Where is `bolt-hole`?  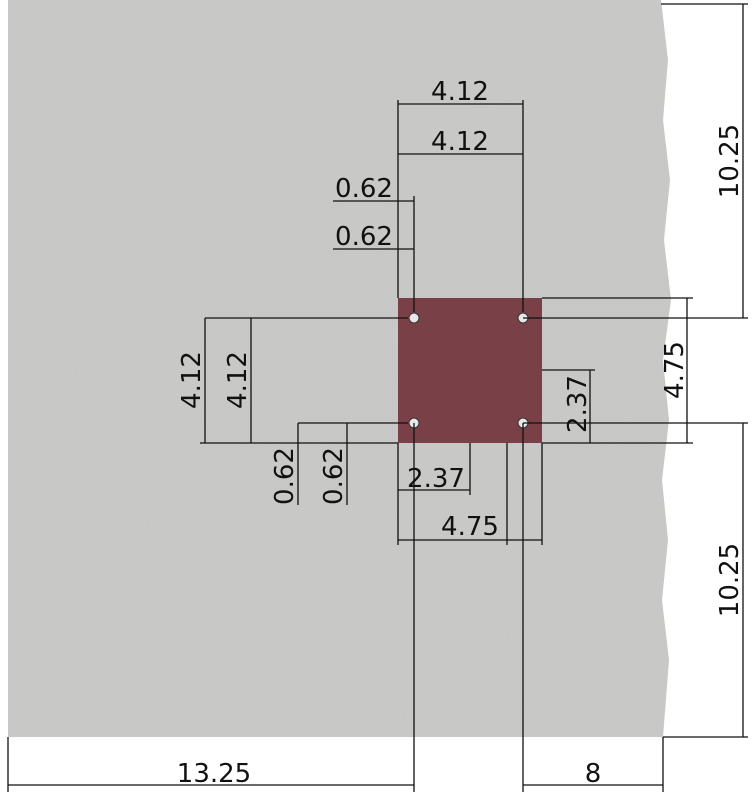 bolt-hole is located at coordinates (414, 318).